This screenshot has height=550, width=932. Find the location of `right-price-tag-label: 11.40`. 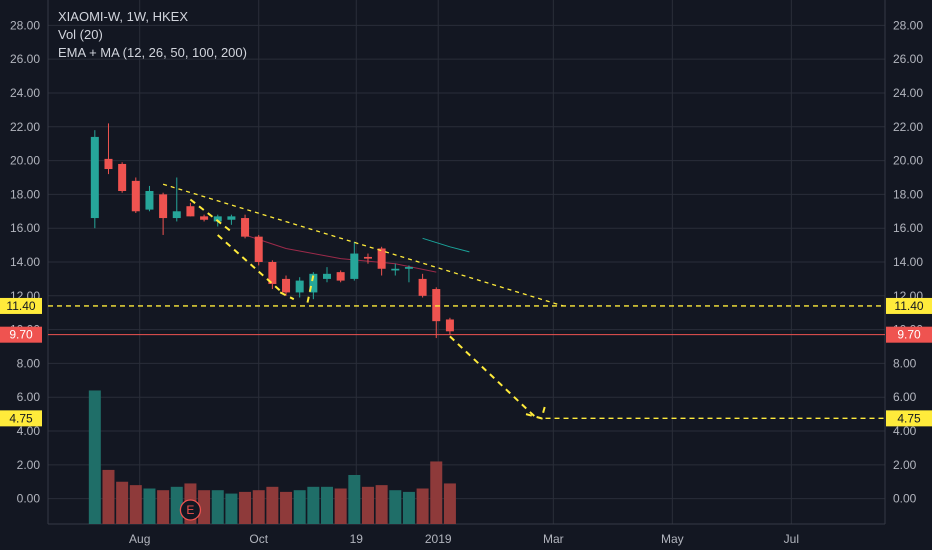

right-price-tag-label: 11.40 is located at coordinates (908, 306).